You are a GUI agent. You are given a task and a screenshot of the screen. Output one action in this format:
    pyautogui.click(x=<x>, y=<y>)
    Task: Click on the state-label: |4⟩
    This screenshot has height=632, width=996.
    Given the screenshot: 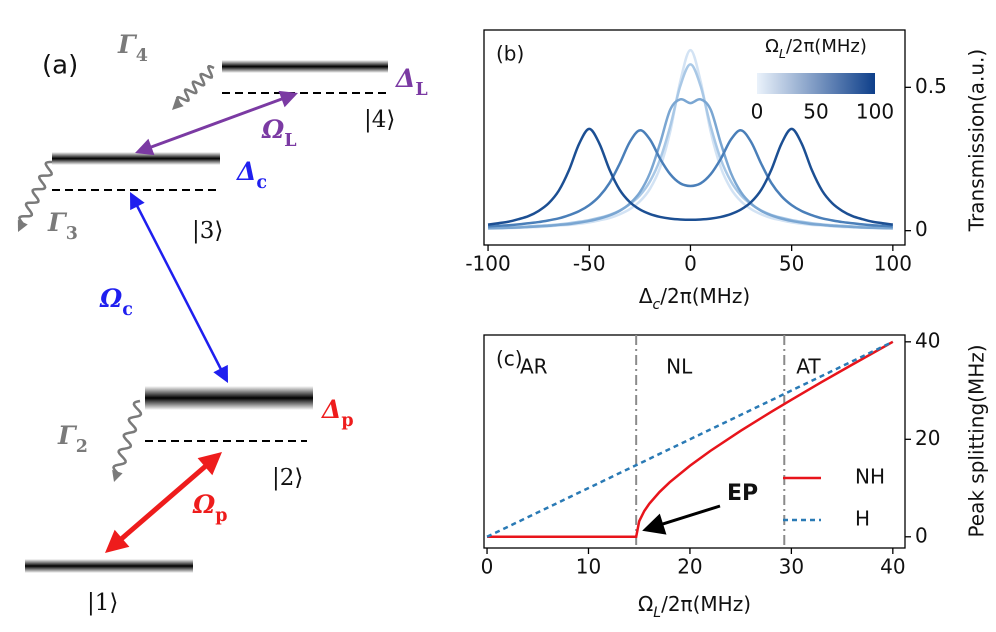 What is the action you would take?
    pyautogui.click(x=379, y=120)
    